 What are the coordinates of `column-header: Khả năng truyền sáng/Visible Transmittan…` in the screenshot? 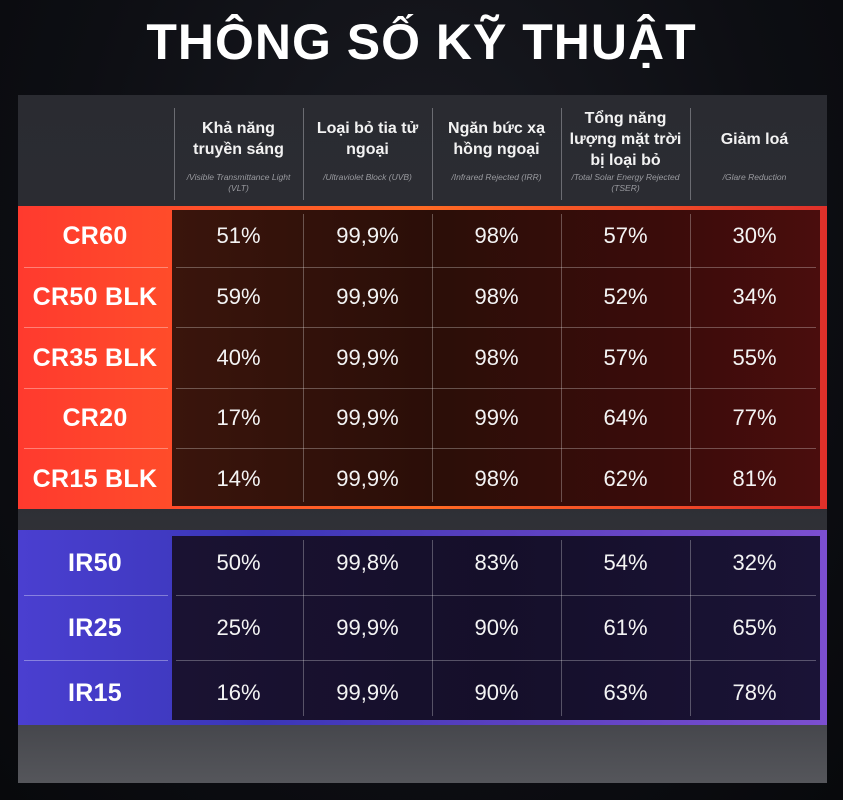 It's located at (238, 153).